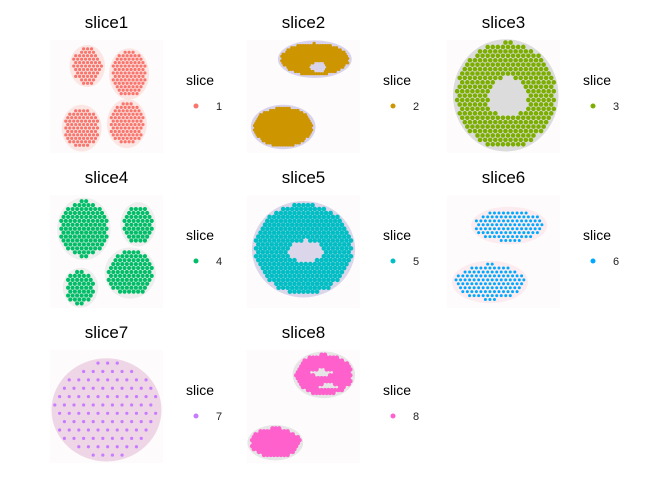  Describe the element at coordinates (416, 262) in the screenshot. I see `legend-label: 5` at that location.